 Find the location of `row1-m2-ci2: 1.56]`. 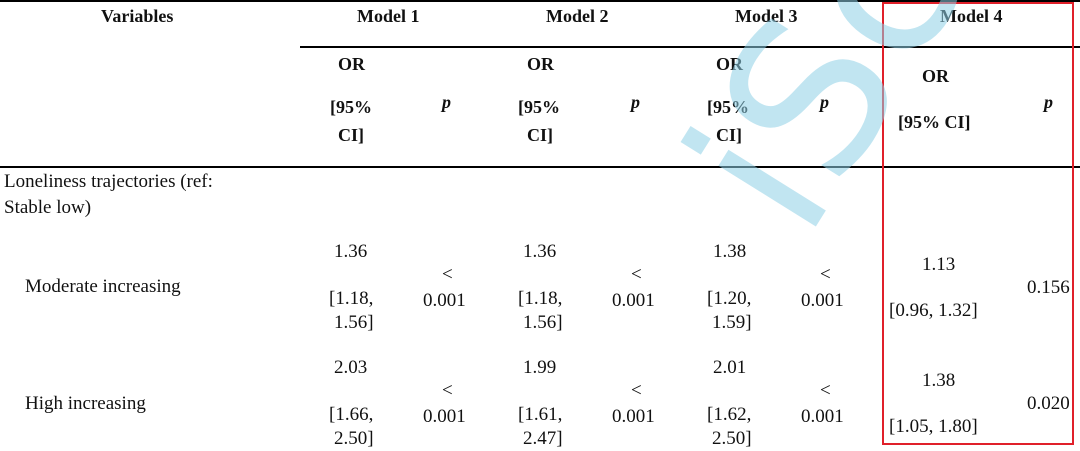

row1-m2-ci2: 1.56] is located at coordinates (543, 322).